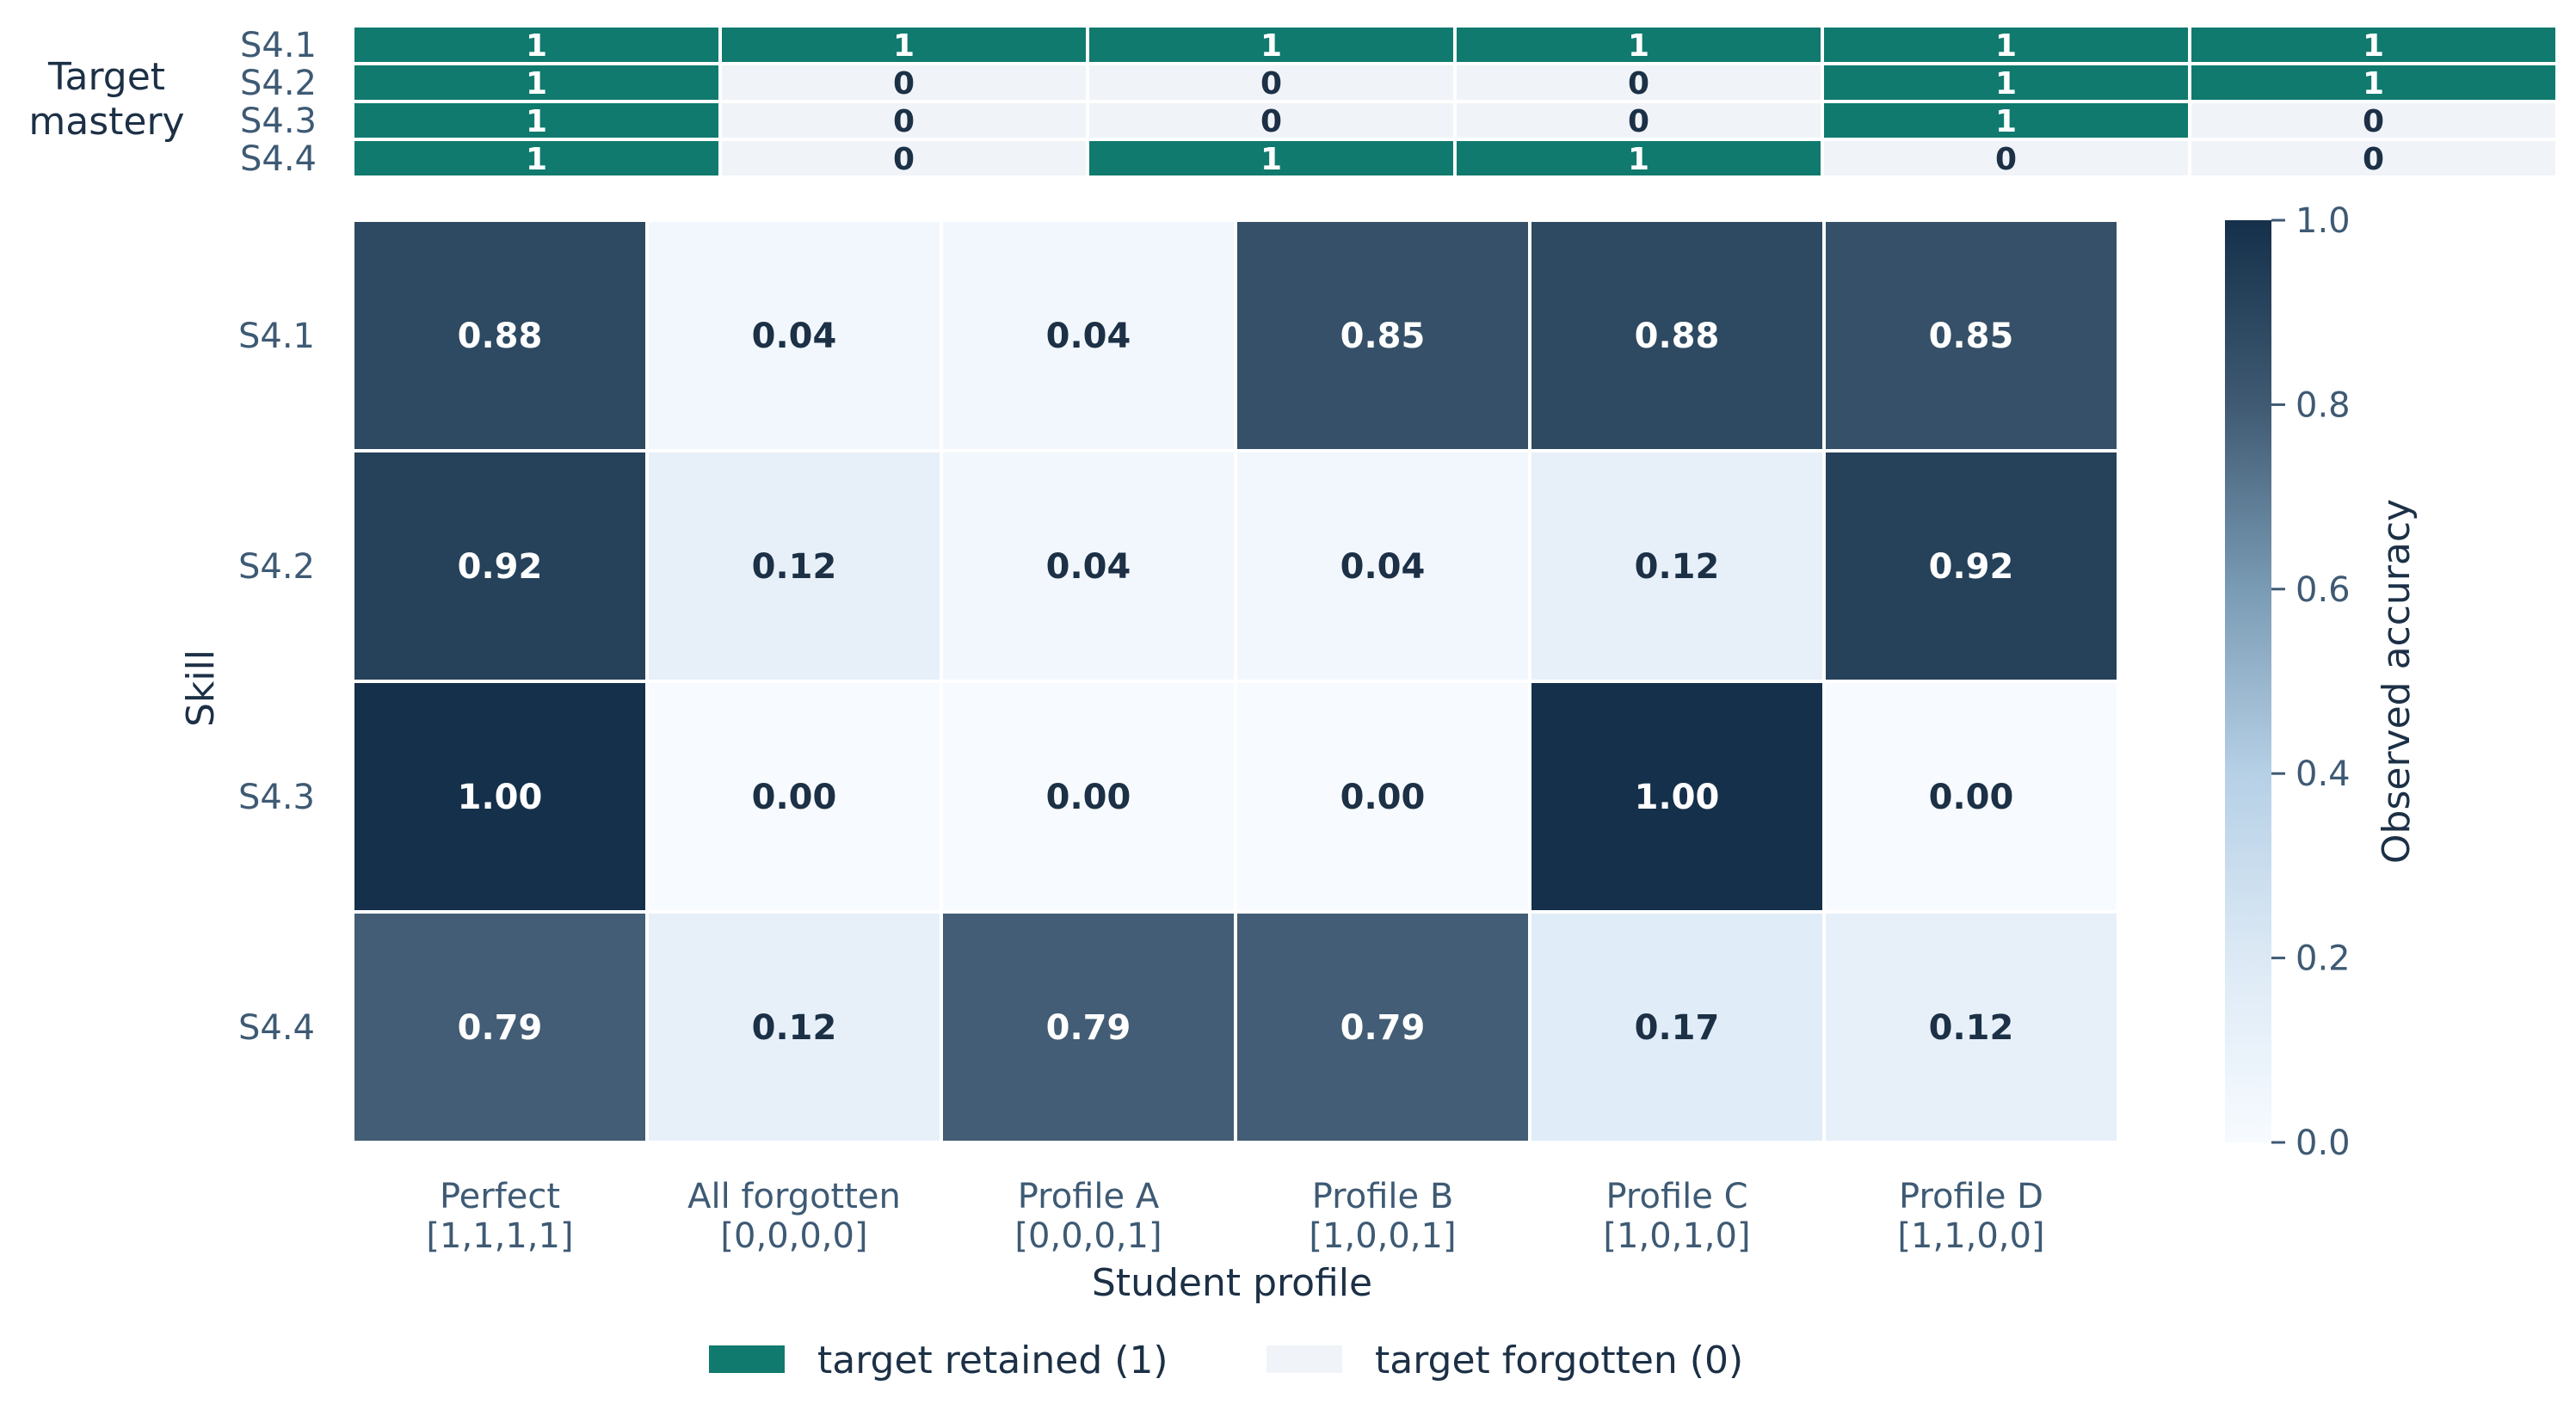 This screenshot has width=2576, height=1422. I want to click on row-tick-label: S4.1, so click(277, 336).